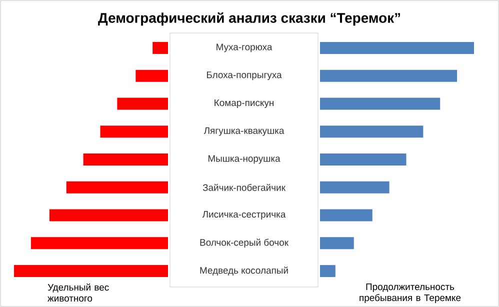 This screenshot has height=307, width=499. I want to click on text: Продолжительность пребывания в Теремке, so click(410, 293).